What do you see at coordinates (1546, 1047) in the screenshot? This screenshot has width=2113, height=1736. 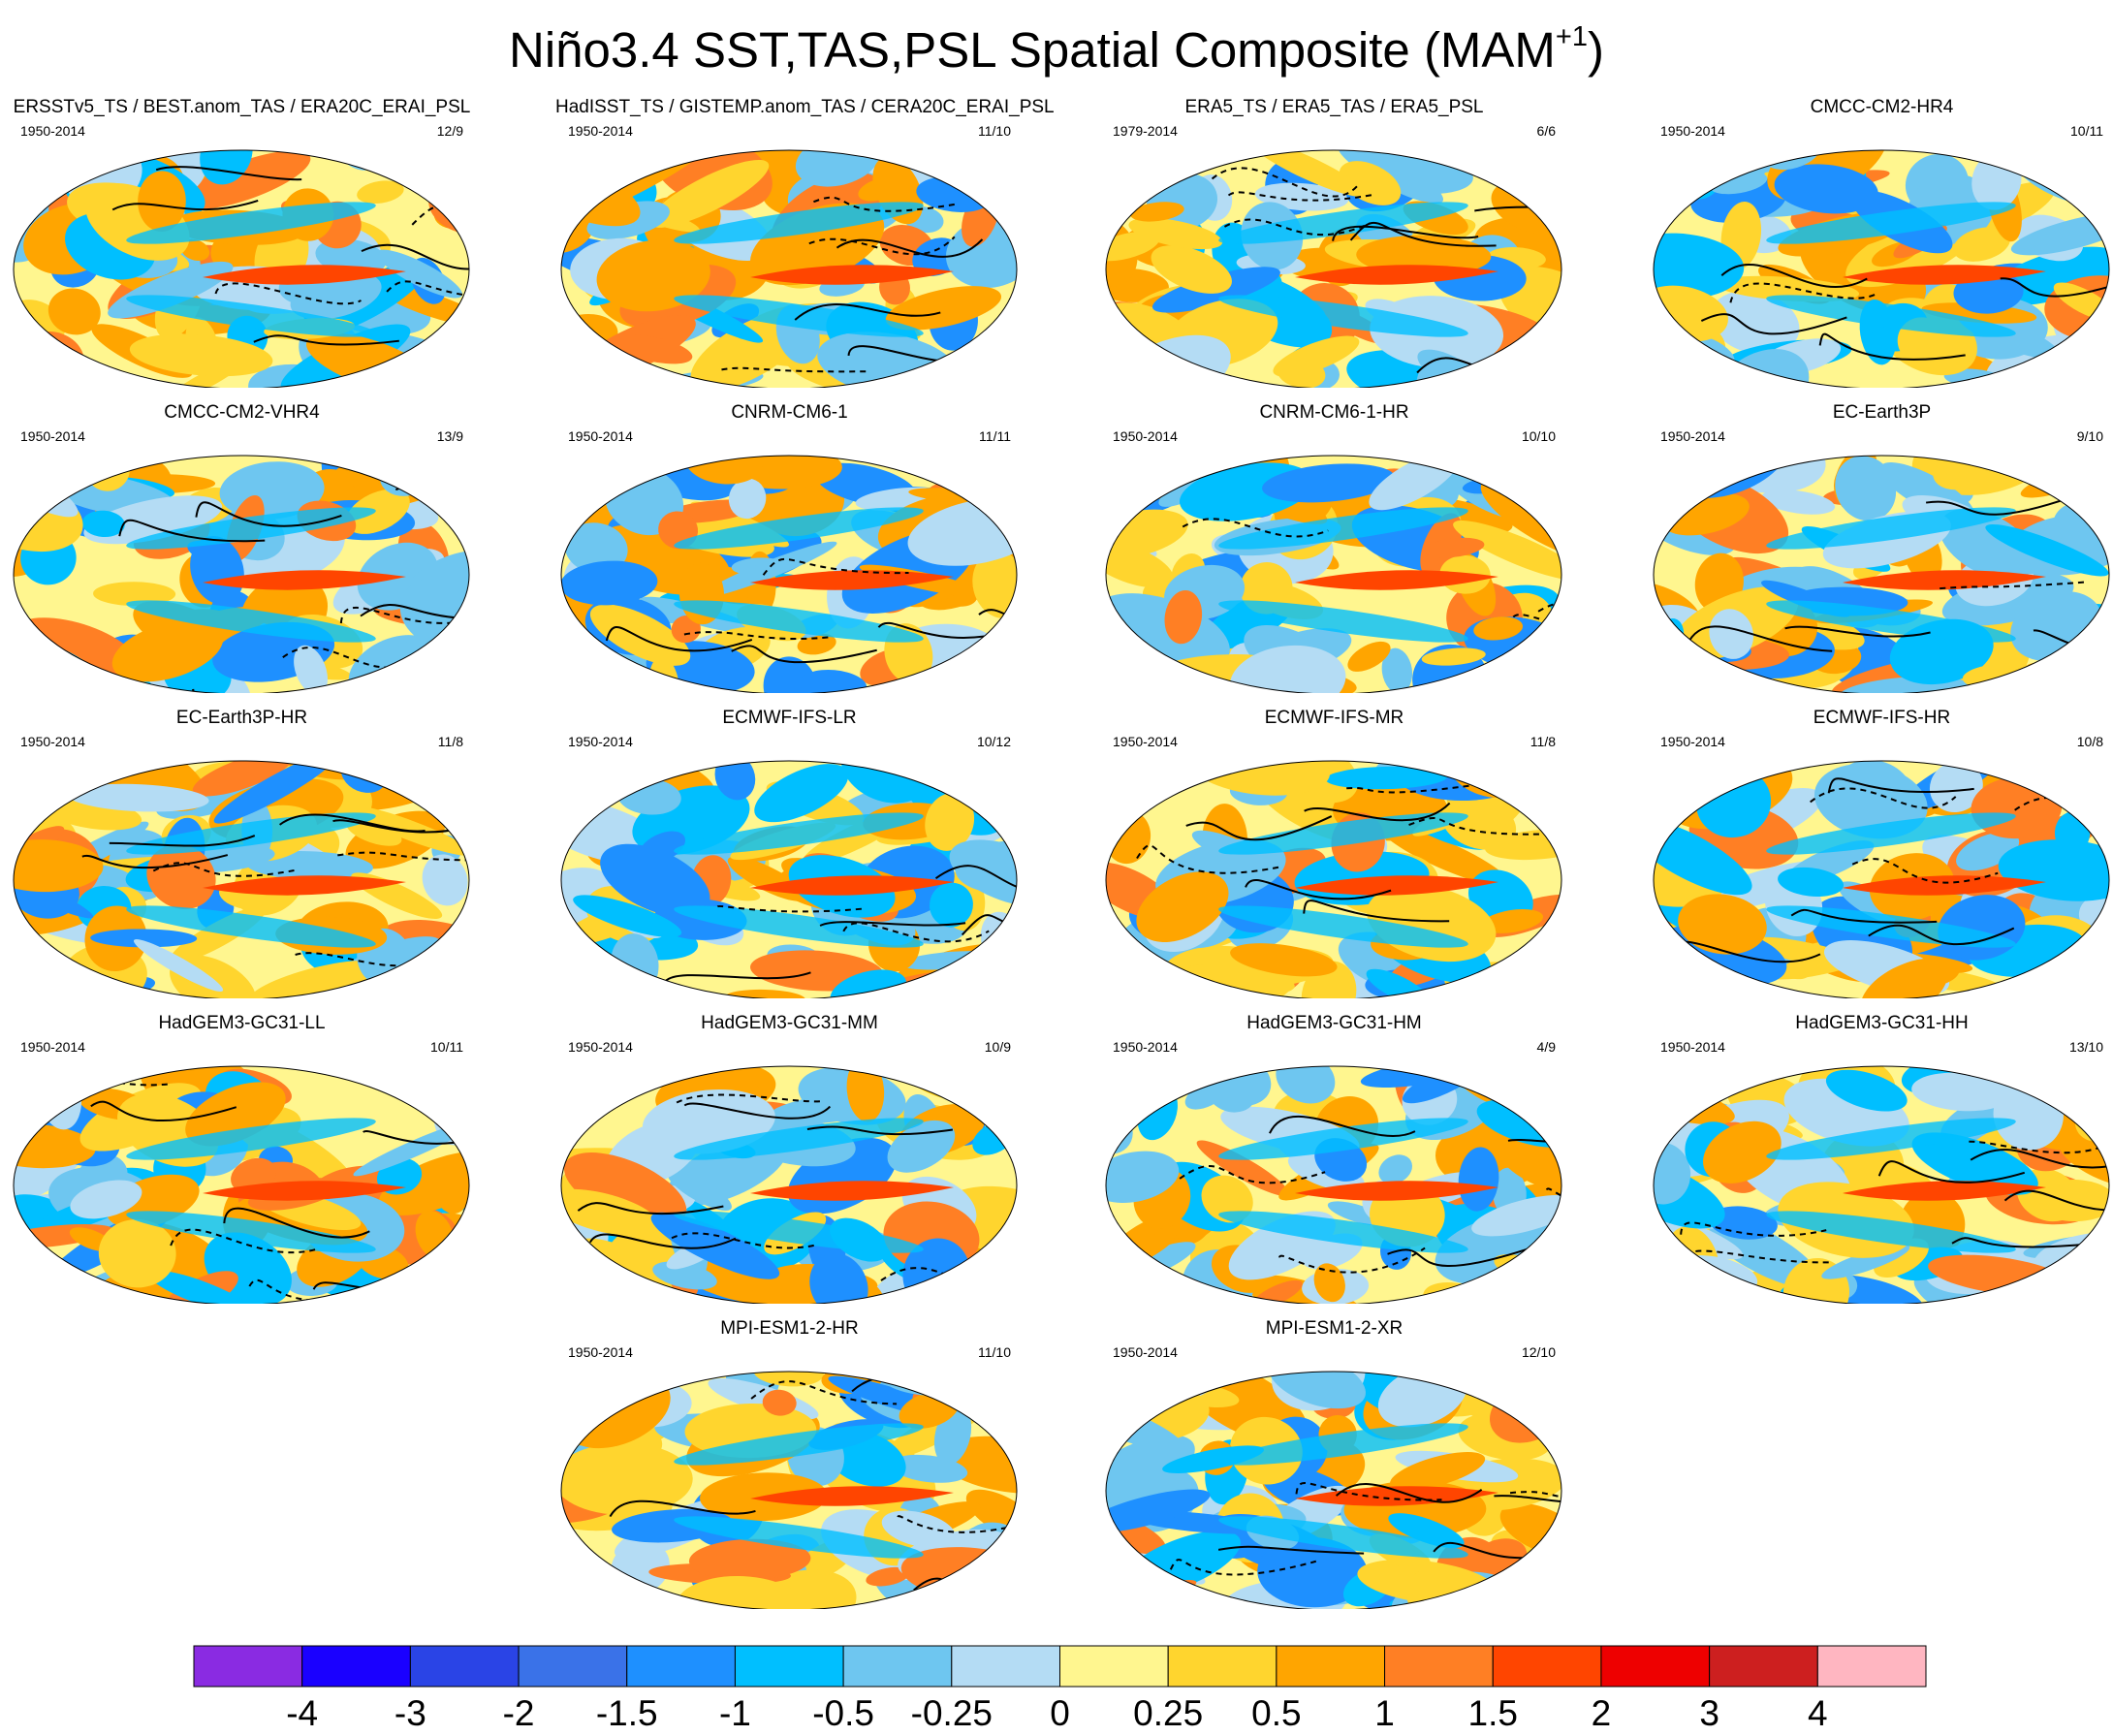 I see `panel-count: 4/9` at bounding box center [1546, 1047].